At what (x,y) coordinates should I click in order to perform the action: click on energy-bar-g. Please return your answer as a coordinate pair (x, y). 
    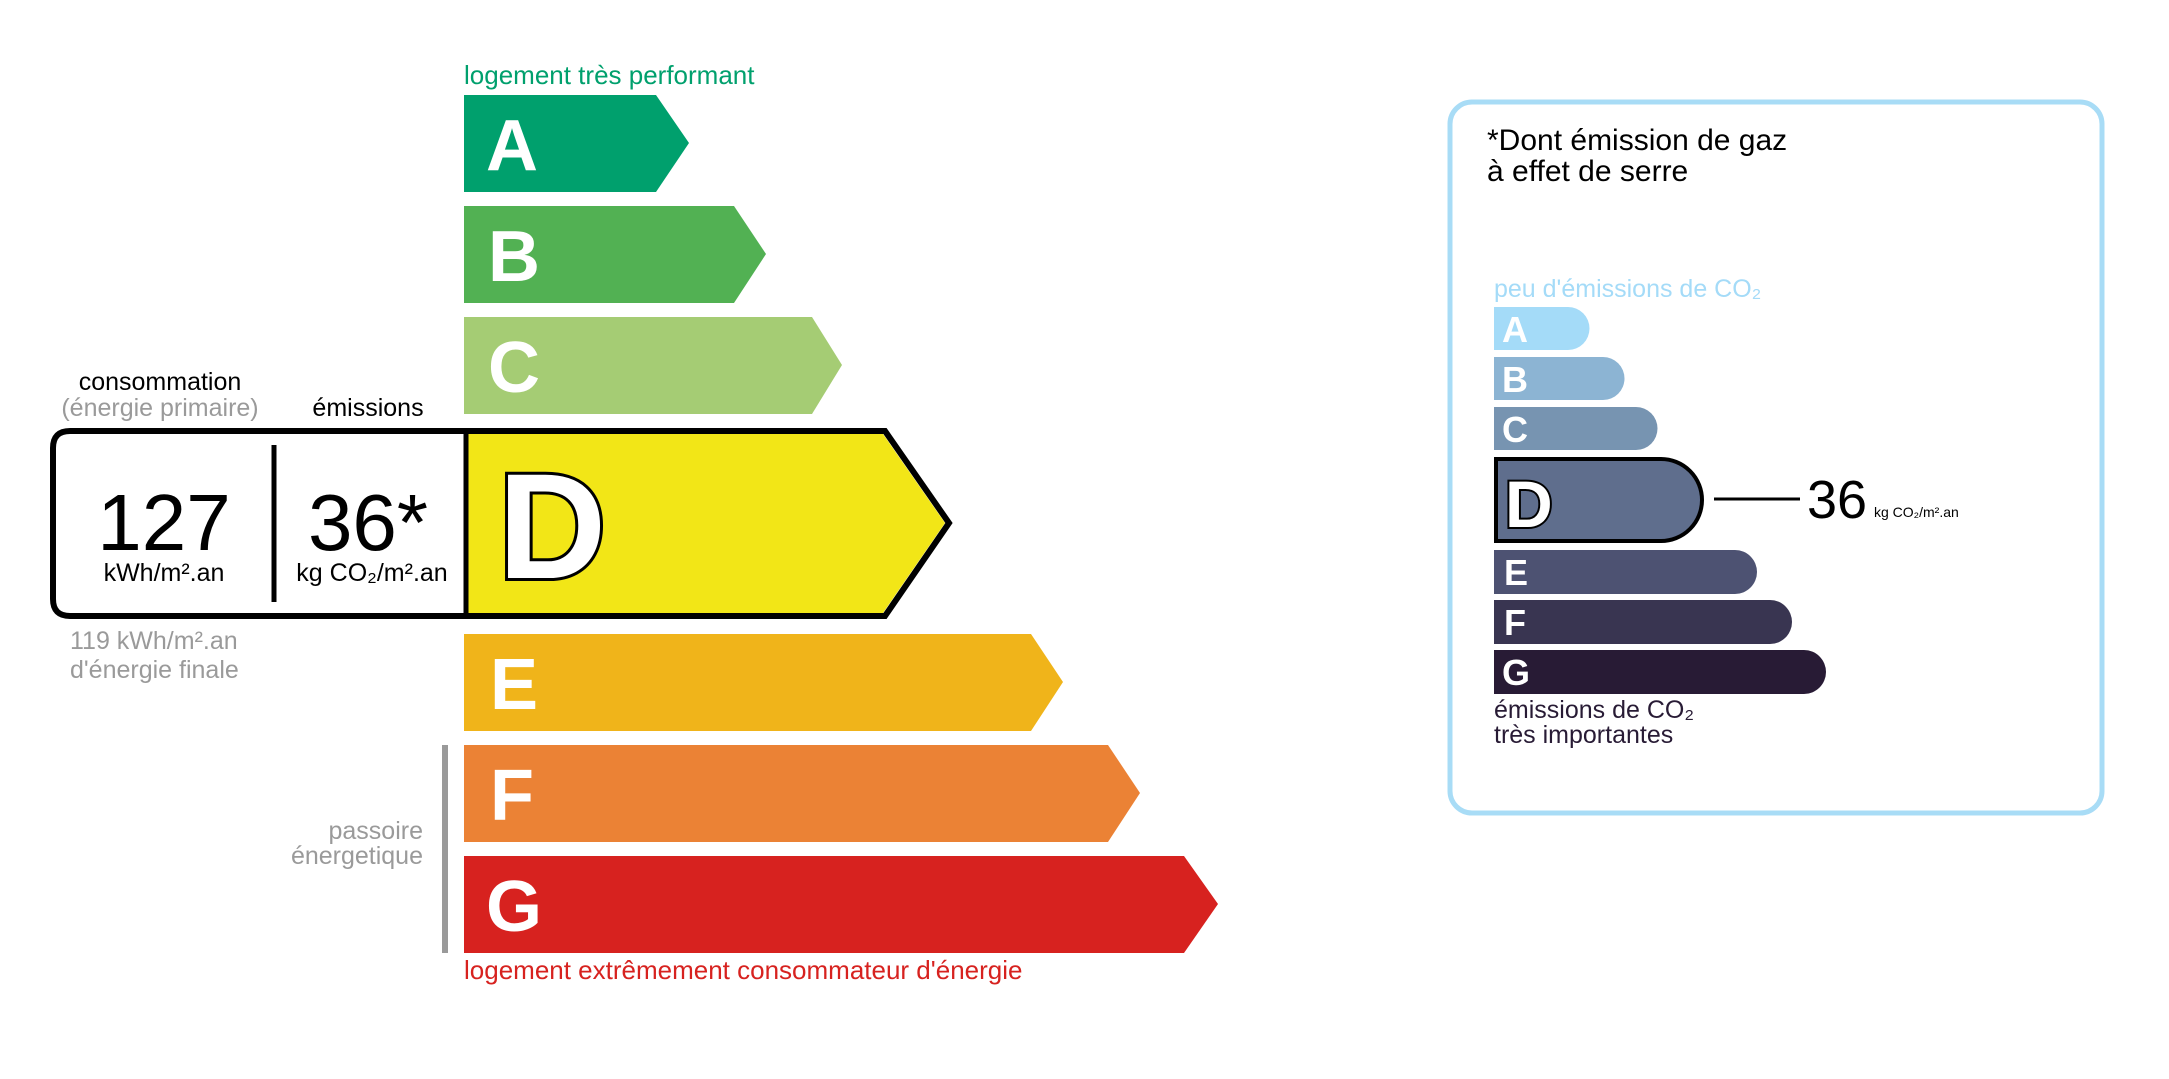
    Looking at the image, I should click on (841, 904).